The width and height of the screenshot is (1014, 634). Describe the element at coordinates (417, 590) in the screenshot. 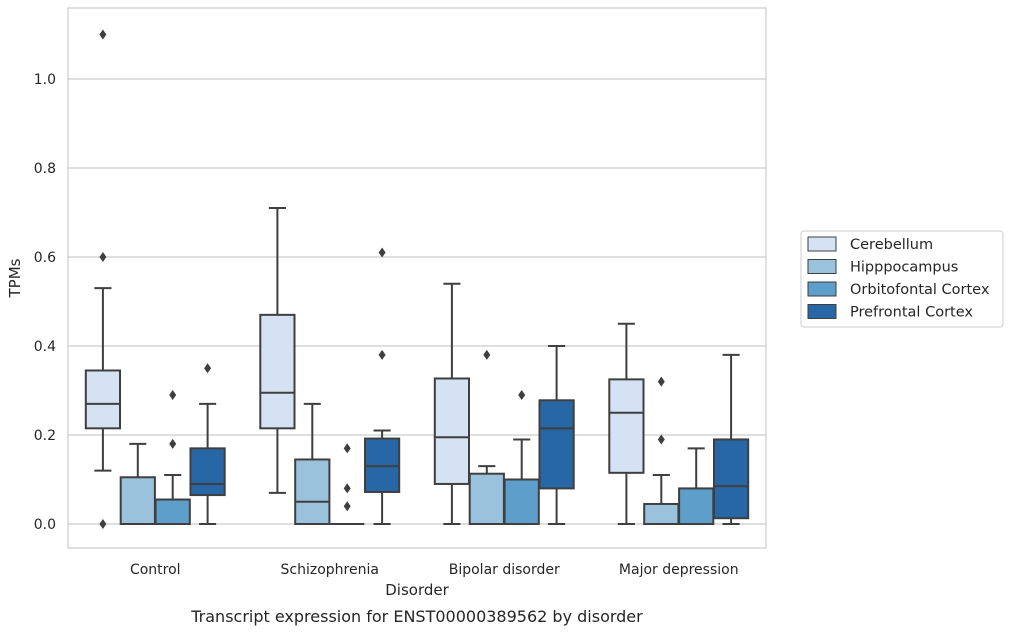

I see `x-axis-label: Disorder` at that location.